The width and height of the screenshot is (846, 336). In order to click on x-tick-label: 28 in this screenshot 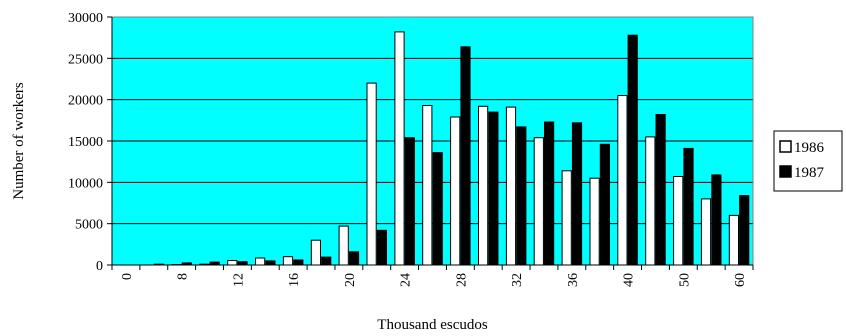, I will do `click(461, 280)`.